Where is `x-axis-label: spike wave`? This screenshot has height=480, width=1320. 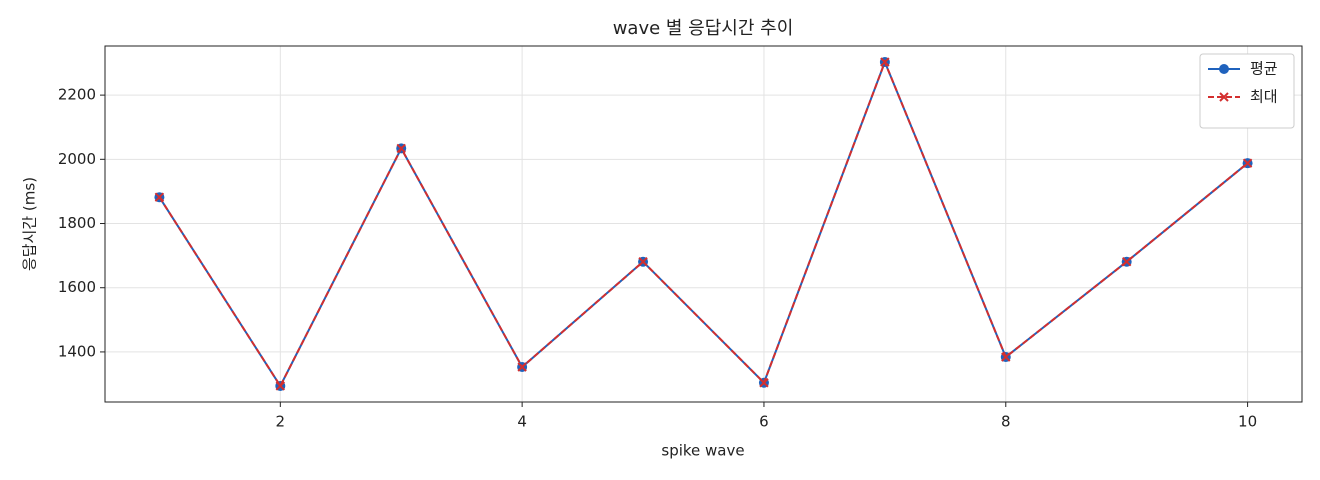
x-axis-label: spike wave is located at coordinates (702, 451).